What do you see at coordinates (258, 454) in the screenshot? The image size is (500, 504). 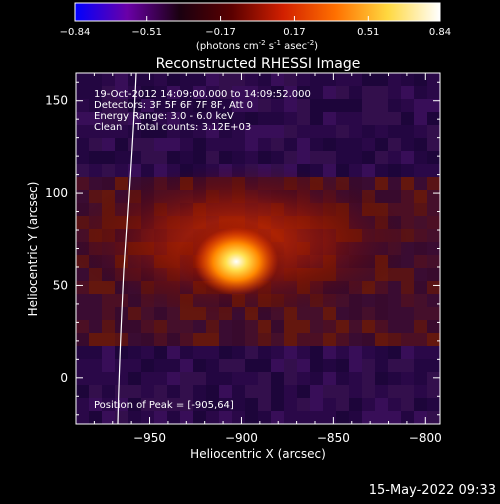 I see `x-axis-label: Heliocentric X (arcsec)` at bounding box center [258, 454].